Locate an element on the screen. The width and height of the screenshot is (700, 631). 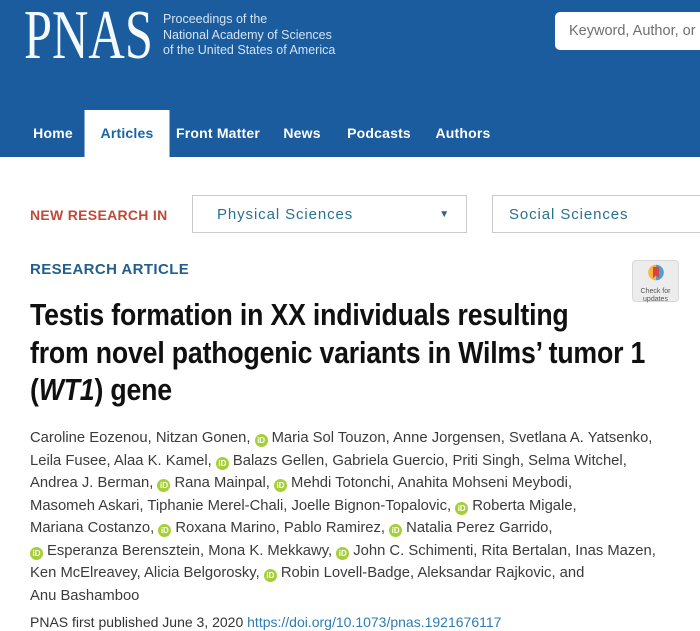
nav-tab-articles: Articles is located at coordinates (127, 133).